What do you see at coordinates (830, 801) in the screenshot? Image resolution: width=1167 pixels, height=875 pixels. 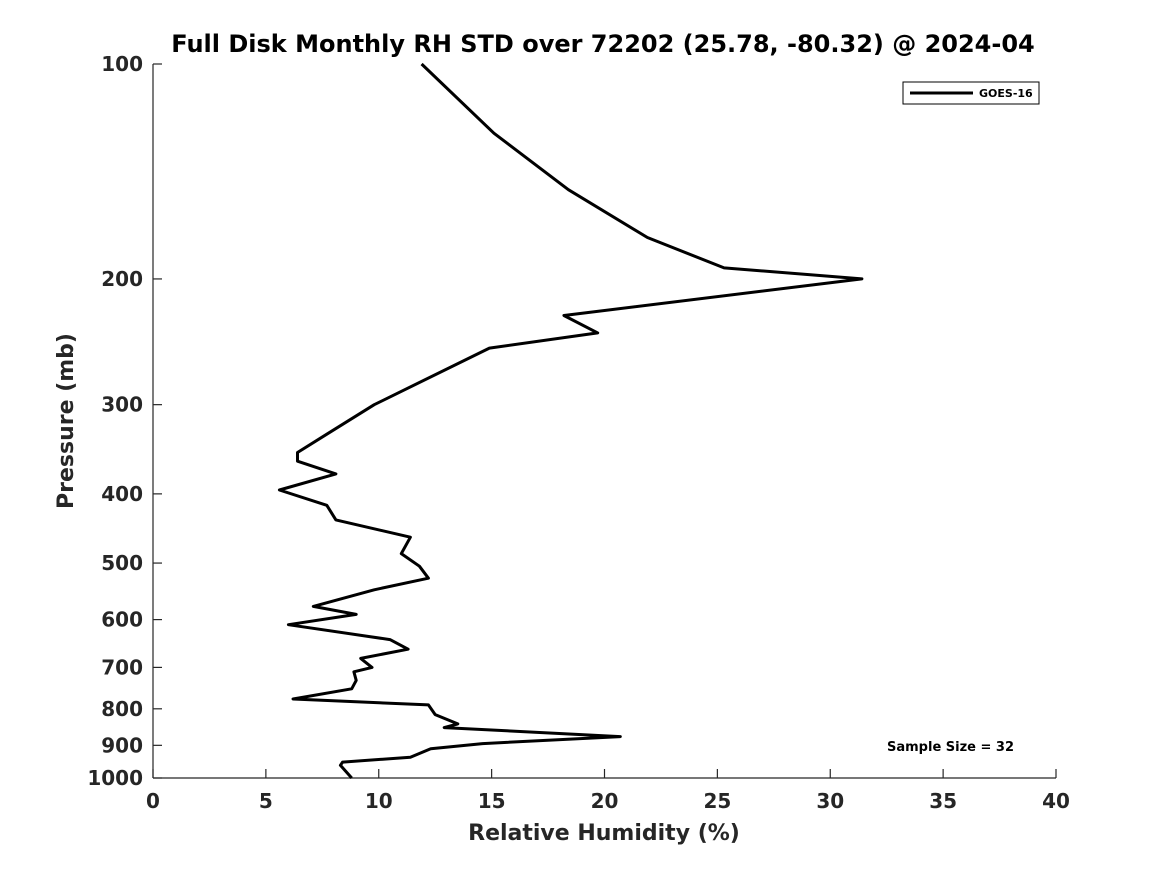 I see `x-tick-label: 30` at bounding box center [830, 801].